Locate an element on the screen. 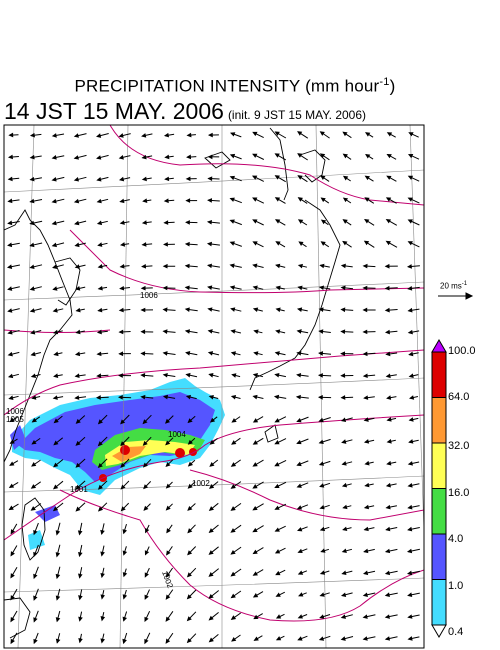  wind-scale-arrow is located at coordinates (456, 296).